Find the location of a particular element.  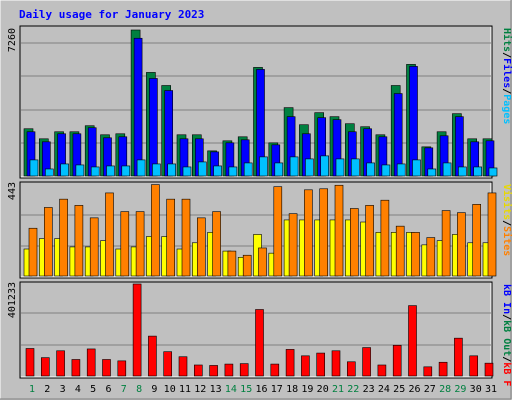

x-tick-label: 8 is located at coordinates (139, 389).